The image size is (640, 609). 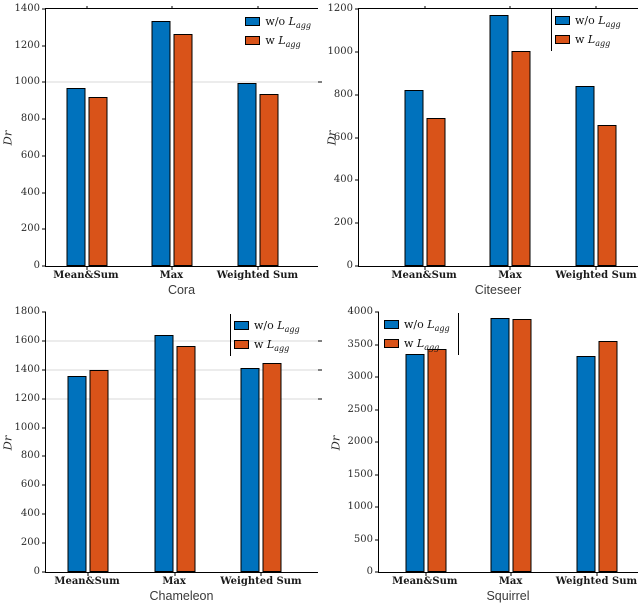 What do you see at coordinates (498, 290) in the screenshot?
I see `chart-title: Citeseer` at bounding box center [498, 290].